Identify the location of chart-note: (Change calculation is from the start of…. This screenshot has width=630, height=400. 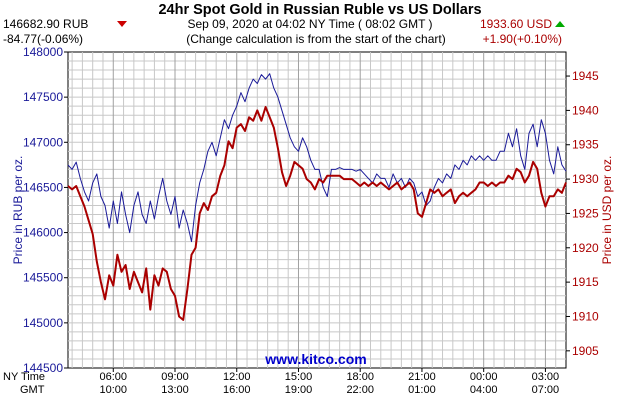
(315, 39).